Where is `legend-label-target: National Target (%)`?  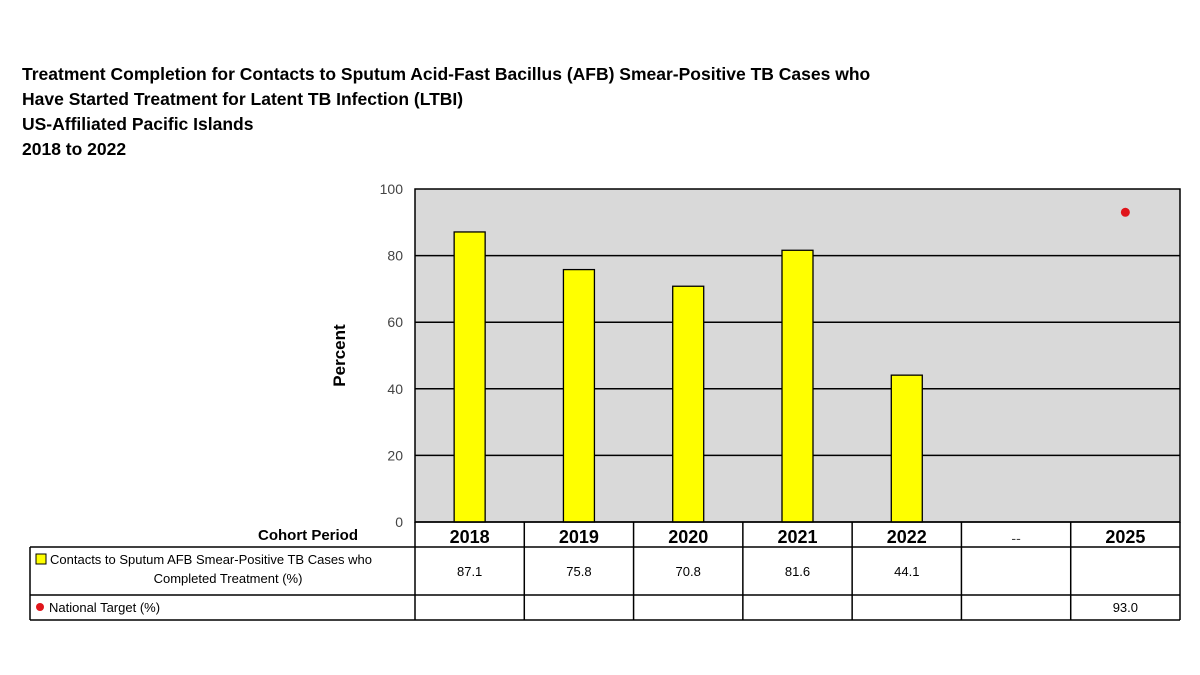
legend-label-target: National Target (%) is located at coordinates (104, 607).